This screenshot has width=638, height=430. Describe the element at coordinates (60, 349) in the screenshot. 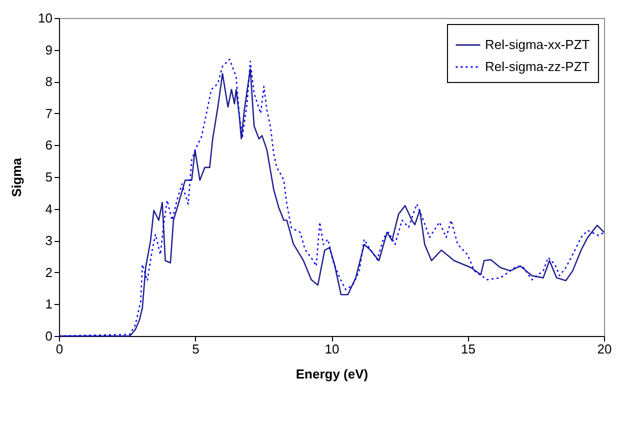

I see `x-tick-label: 0` at that location.